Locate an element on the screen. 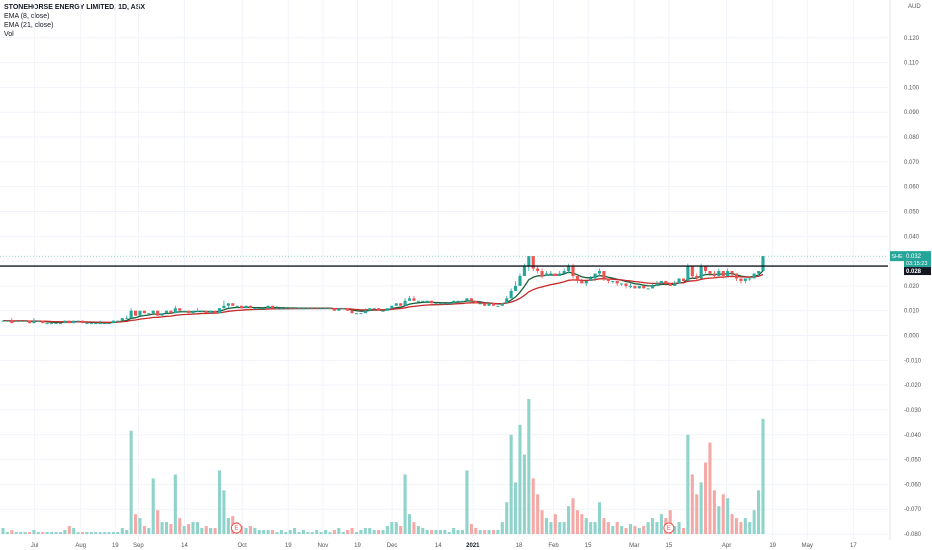 The image size is (932, 550). ema8-line is located at coordinates (383, 297).